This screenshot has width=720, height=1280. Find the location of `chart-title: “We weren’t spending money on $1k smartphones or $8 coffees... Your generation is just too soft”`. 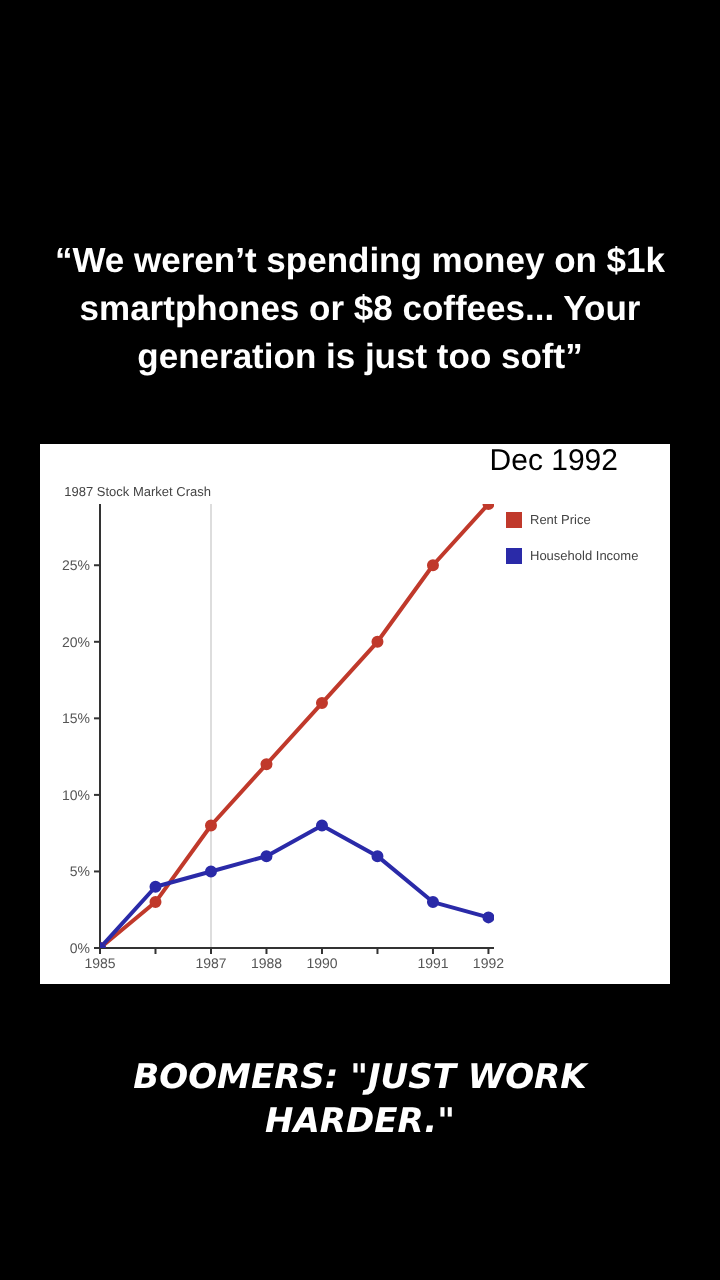

chart-title: “We weren’t spending money on $1k smartphones or $8 coffees... Your generation is just too soft” is located at coordinates (360, 309).